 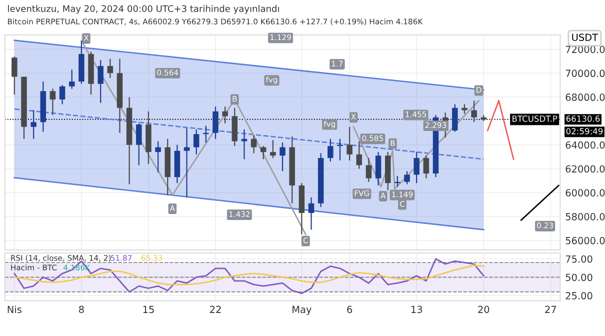 I want to click on y-tick-label: 56000.0, so click(x=585, y=240).